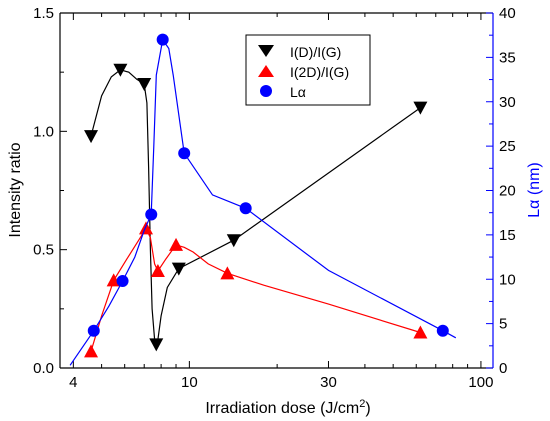 Image resolution: width=550 pixels, height=421 pixels. Describe the element at coordinates (73, 382) in the screenshot. I see `x-tick-label: 4` at that location.